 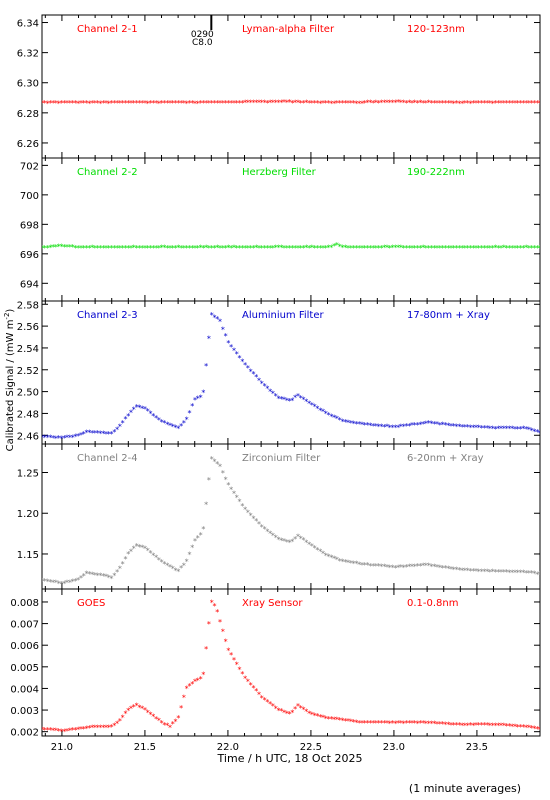 What do you see at coordinates (7, 316) in the screenshot?
I see `y-axis-label-sup: -2` at bounding box center [7, 316].